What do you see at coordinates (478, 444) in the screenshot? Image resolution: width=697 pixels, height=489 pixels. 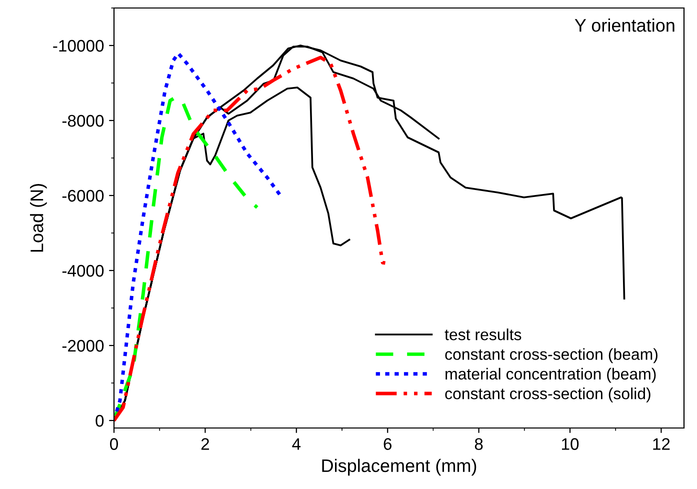 I see `x-tick-label: 8` at bounding box center [478, 444].